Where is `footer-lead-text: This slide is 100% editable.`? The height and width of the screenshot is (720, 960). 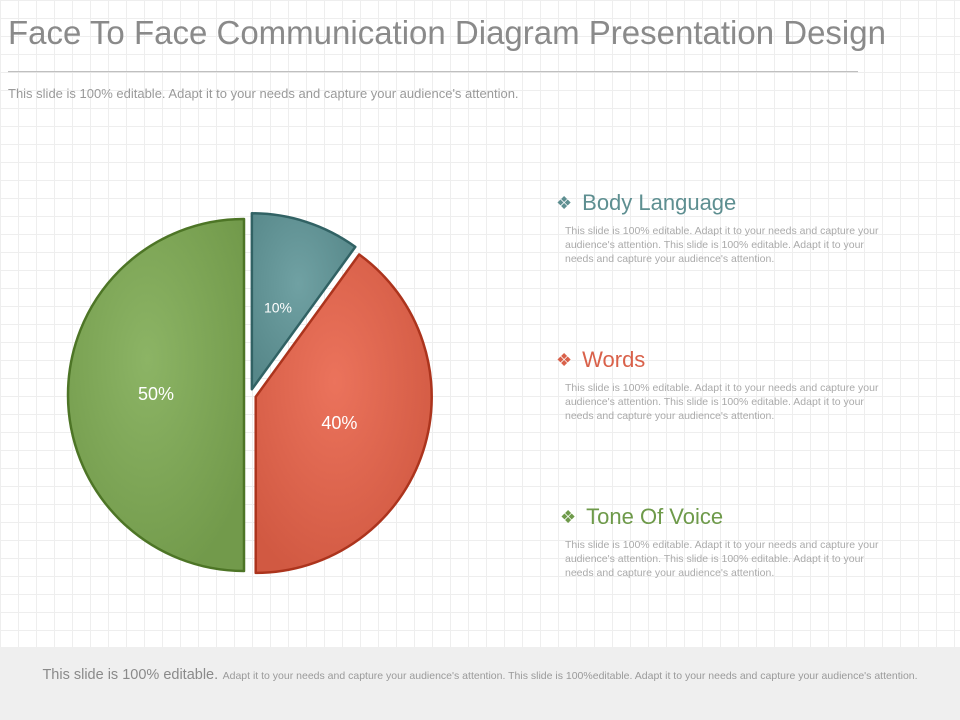 footer-lead-text: This slide is 100% editable. is located at coordinates (130, 675).